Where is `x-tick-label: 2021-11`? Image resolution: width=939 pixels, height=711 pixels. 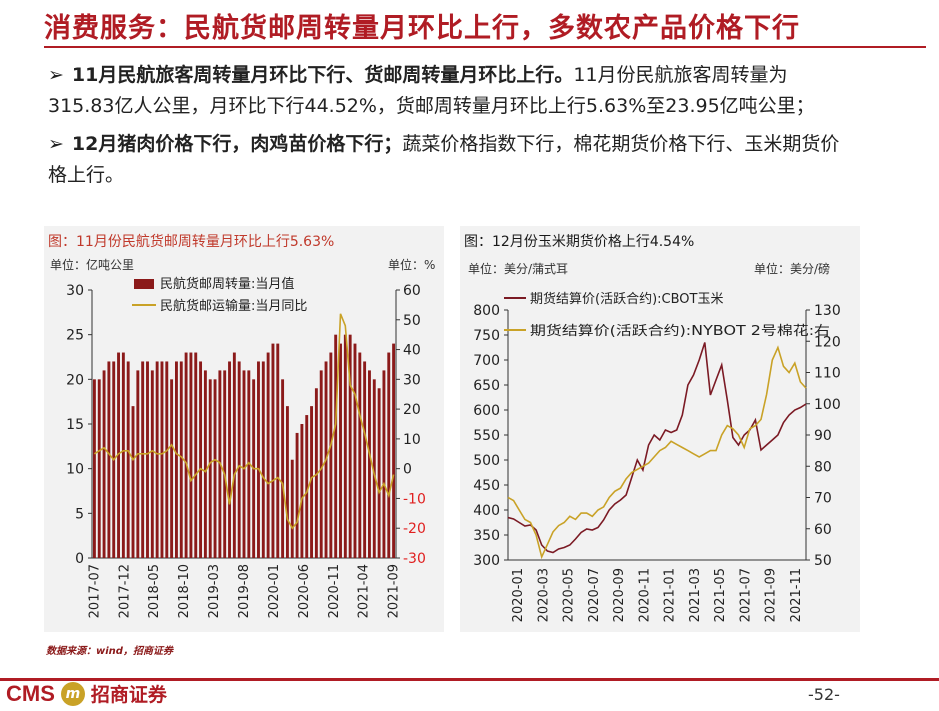
x-tick-label: 2021-11 is located at coordinates (796, 595).